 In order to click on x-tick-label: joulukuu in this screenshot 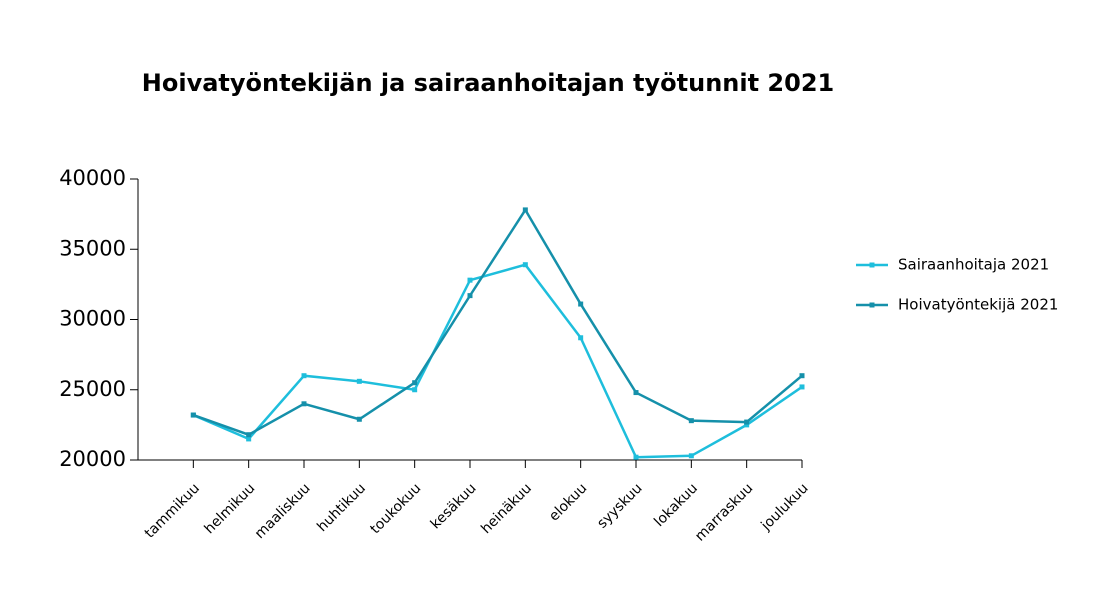, I will do `click(785, 507)`.